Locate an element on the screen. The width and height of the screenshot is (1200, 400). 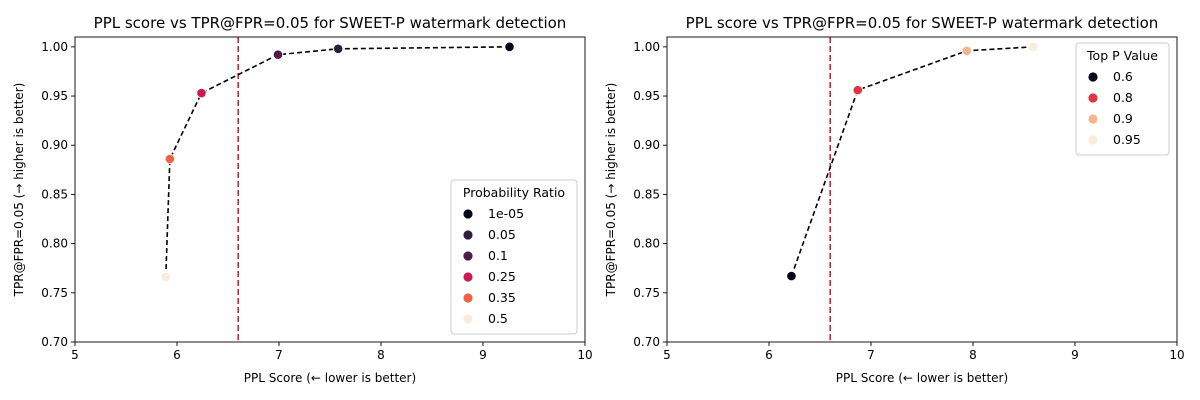
legend-label: 0.95 is located at coordinates (1127, 139).